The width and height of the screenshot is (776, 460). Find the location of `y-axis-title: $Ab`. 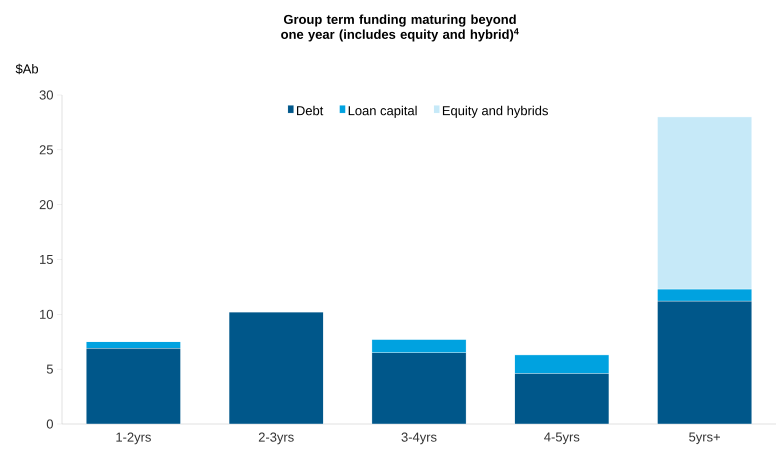

y-axis-title: $Ab is located at coordinates (27, 69).